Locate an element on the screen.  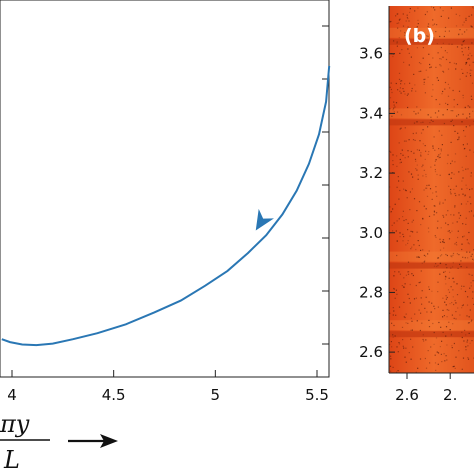
panel-a-x-ticks: 4 4.5 5 5.5 is located at coordinates (168, 387).